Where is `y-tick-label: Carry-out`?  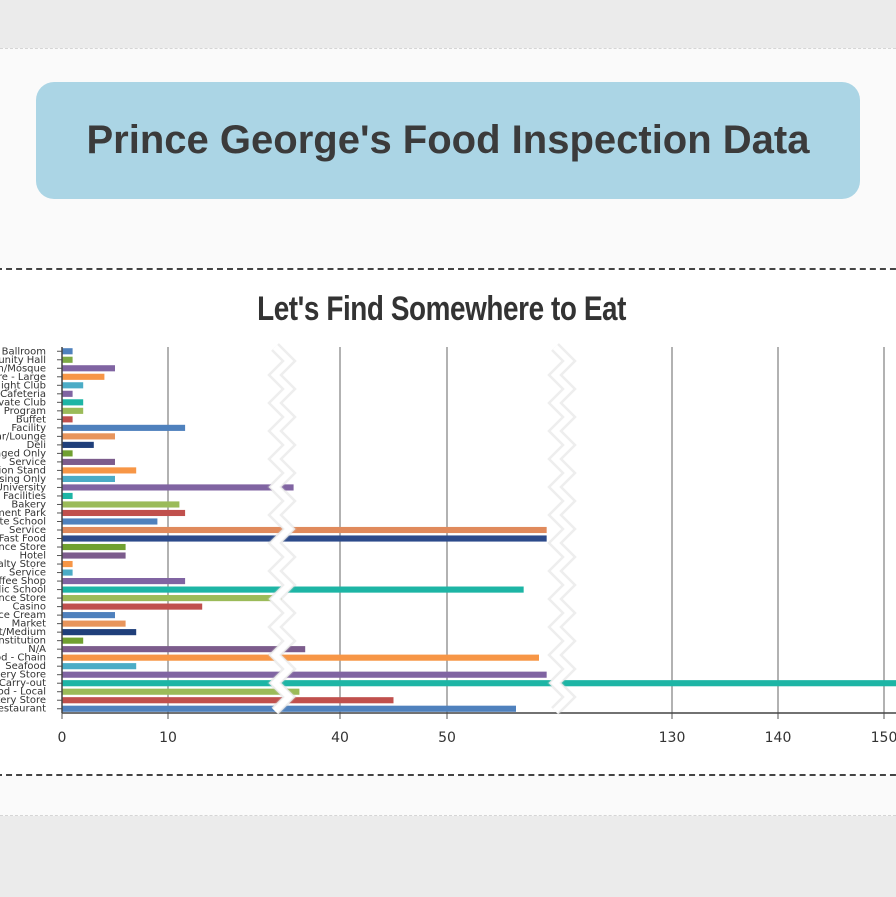
y-tick-label: Carry-out is located at coordinates (23, 683).